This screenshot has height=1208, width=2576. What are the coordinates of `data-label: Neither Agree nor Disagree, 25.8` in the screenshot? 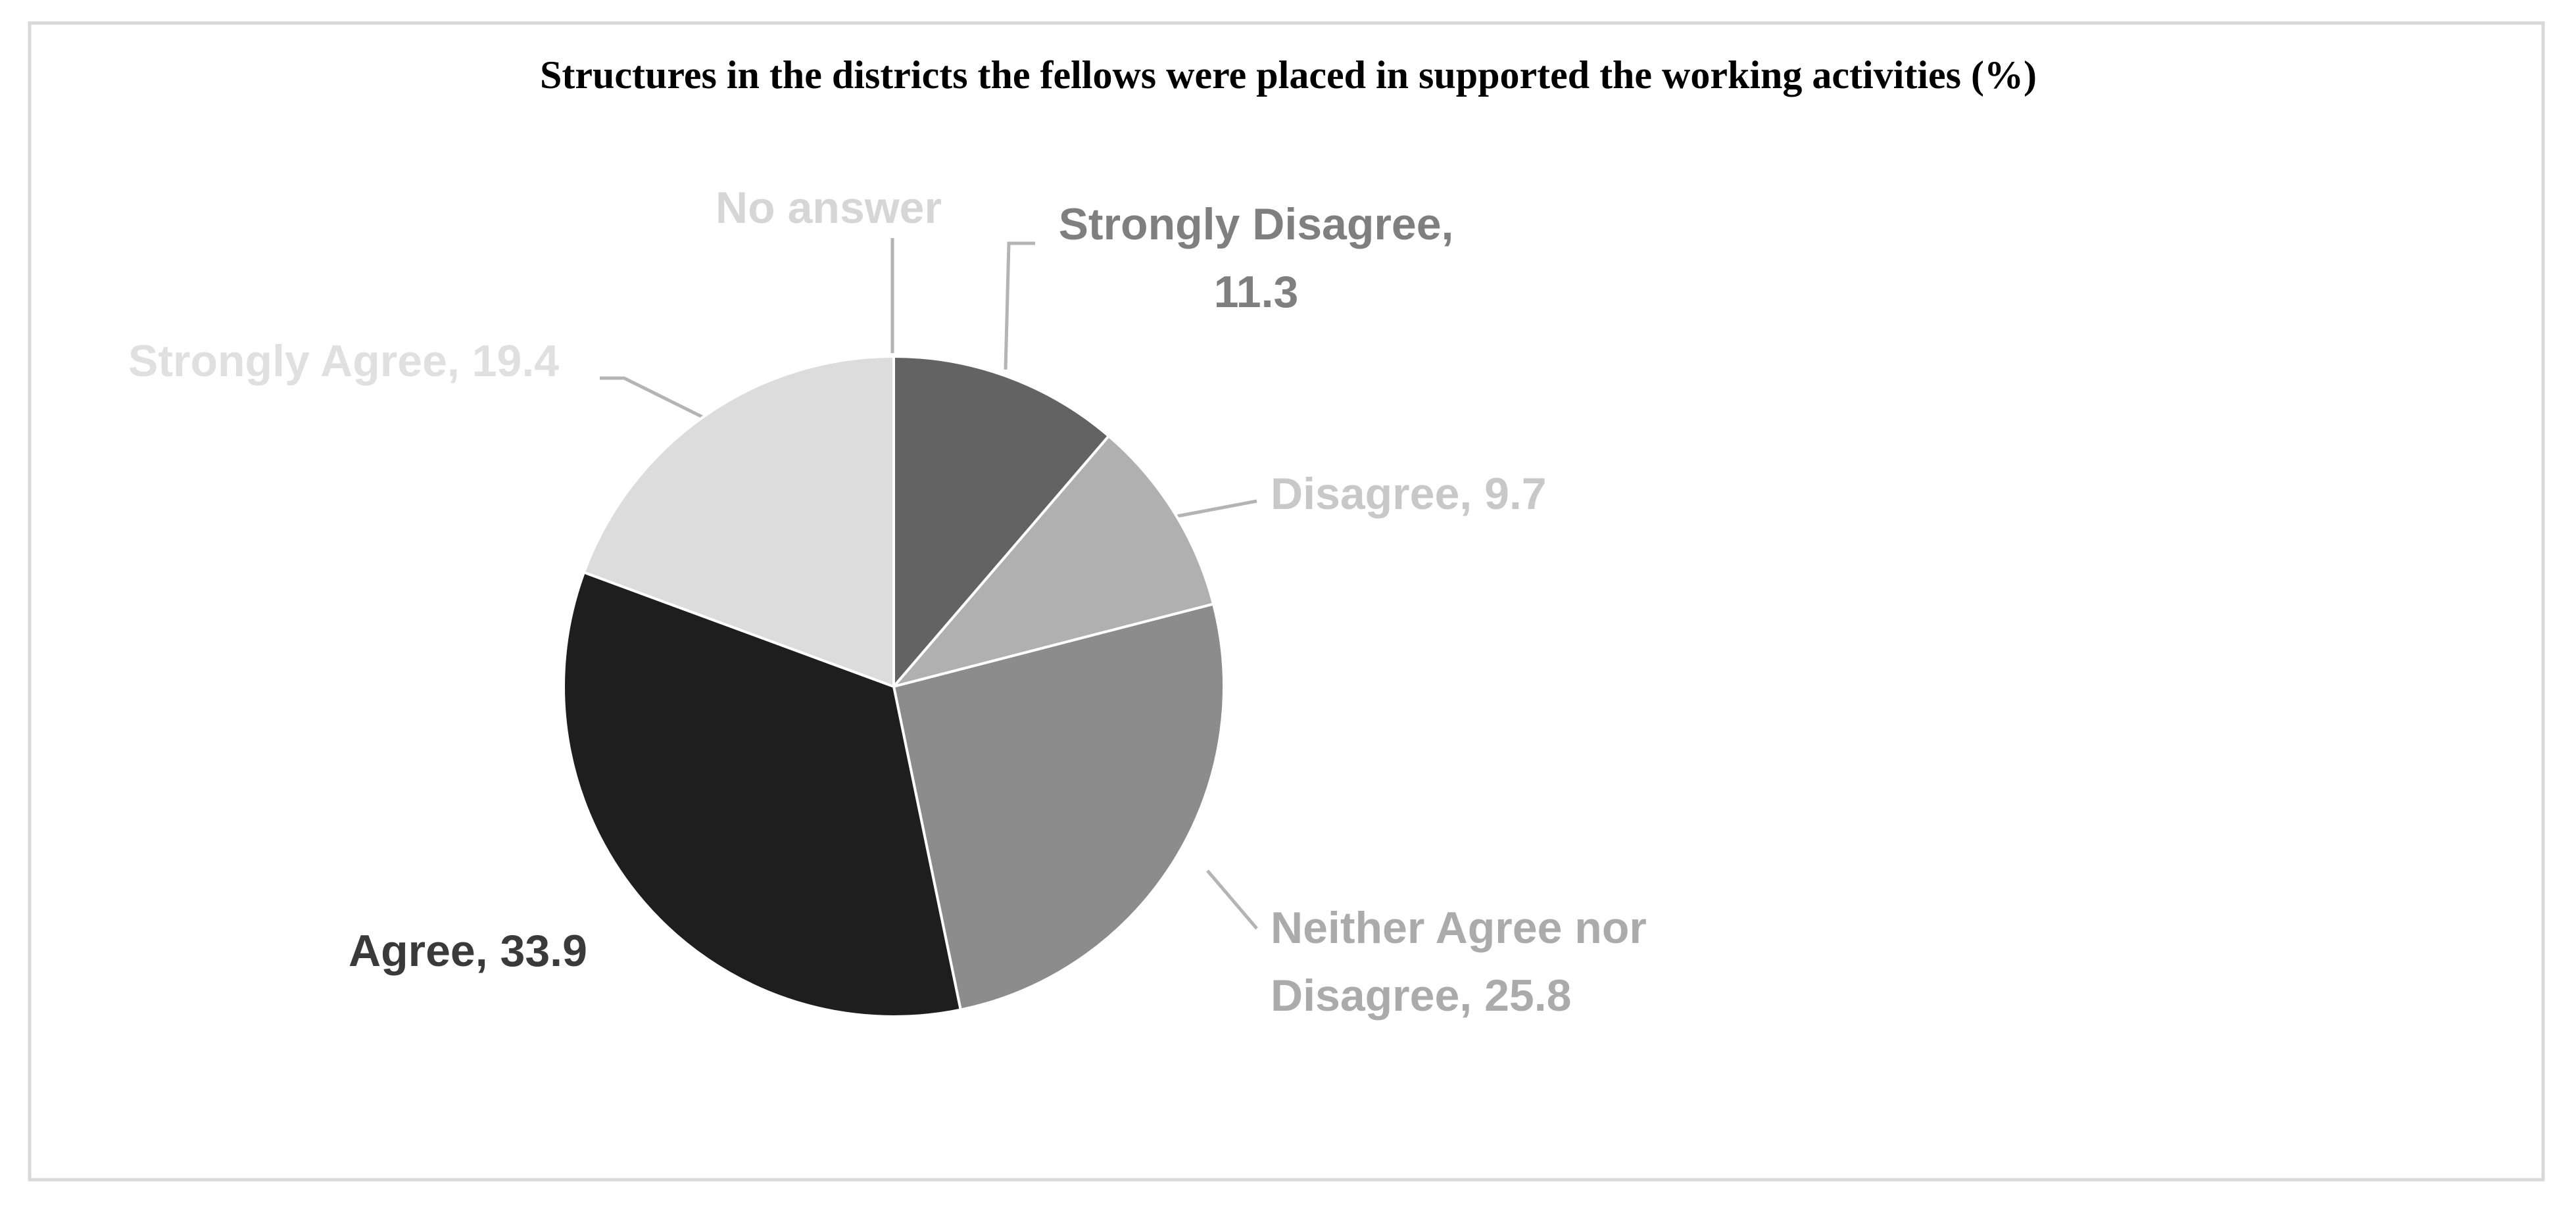 It's located at (1488, 962).